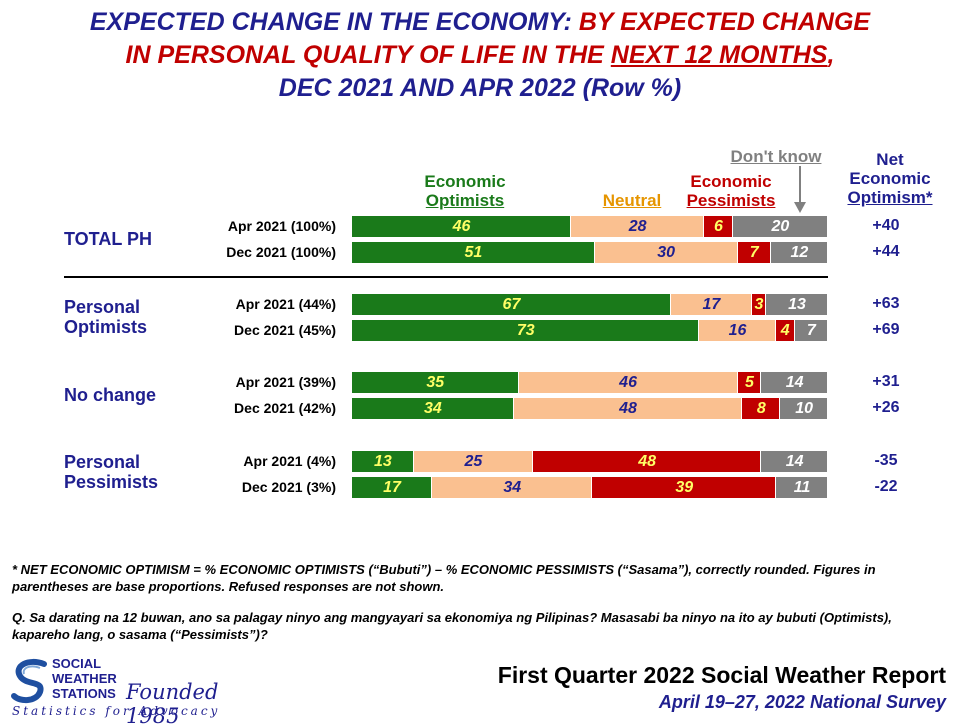  I want to click on net-optimism-value: +26, so click(886, 407).